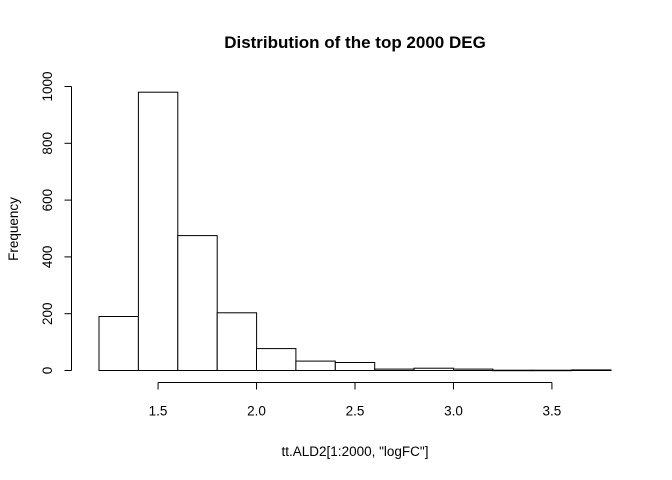 The image size is (672, 480). I want to click on y-axis-label: Frequency, so click(13, 229).